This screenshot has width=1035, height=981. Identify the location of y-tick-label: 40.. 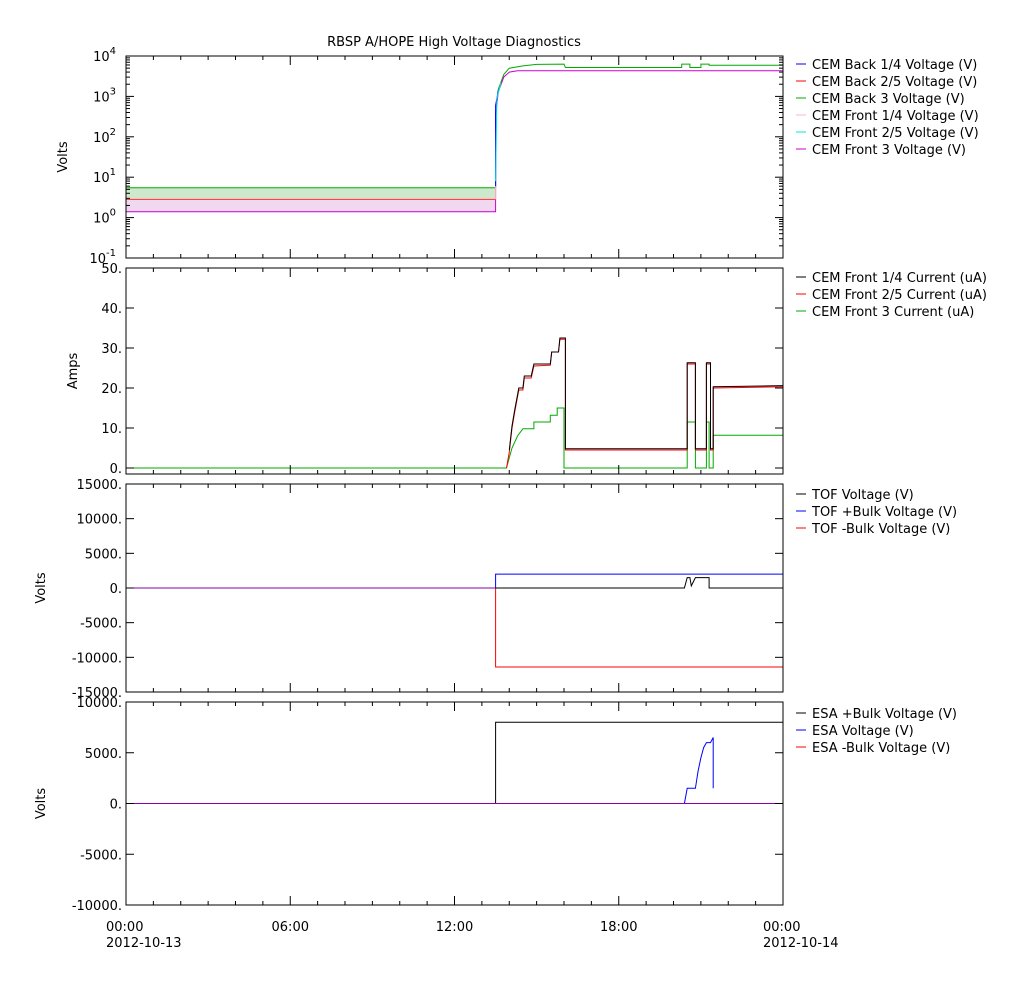
(111, 309).